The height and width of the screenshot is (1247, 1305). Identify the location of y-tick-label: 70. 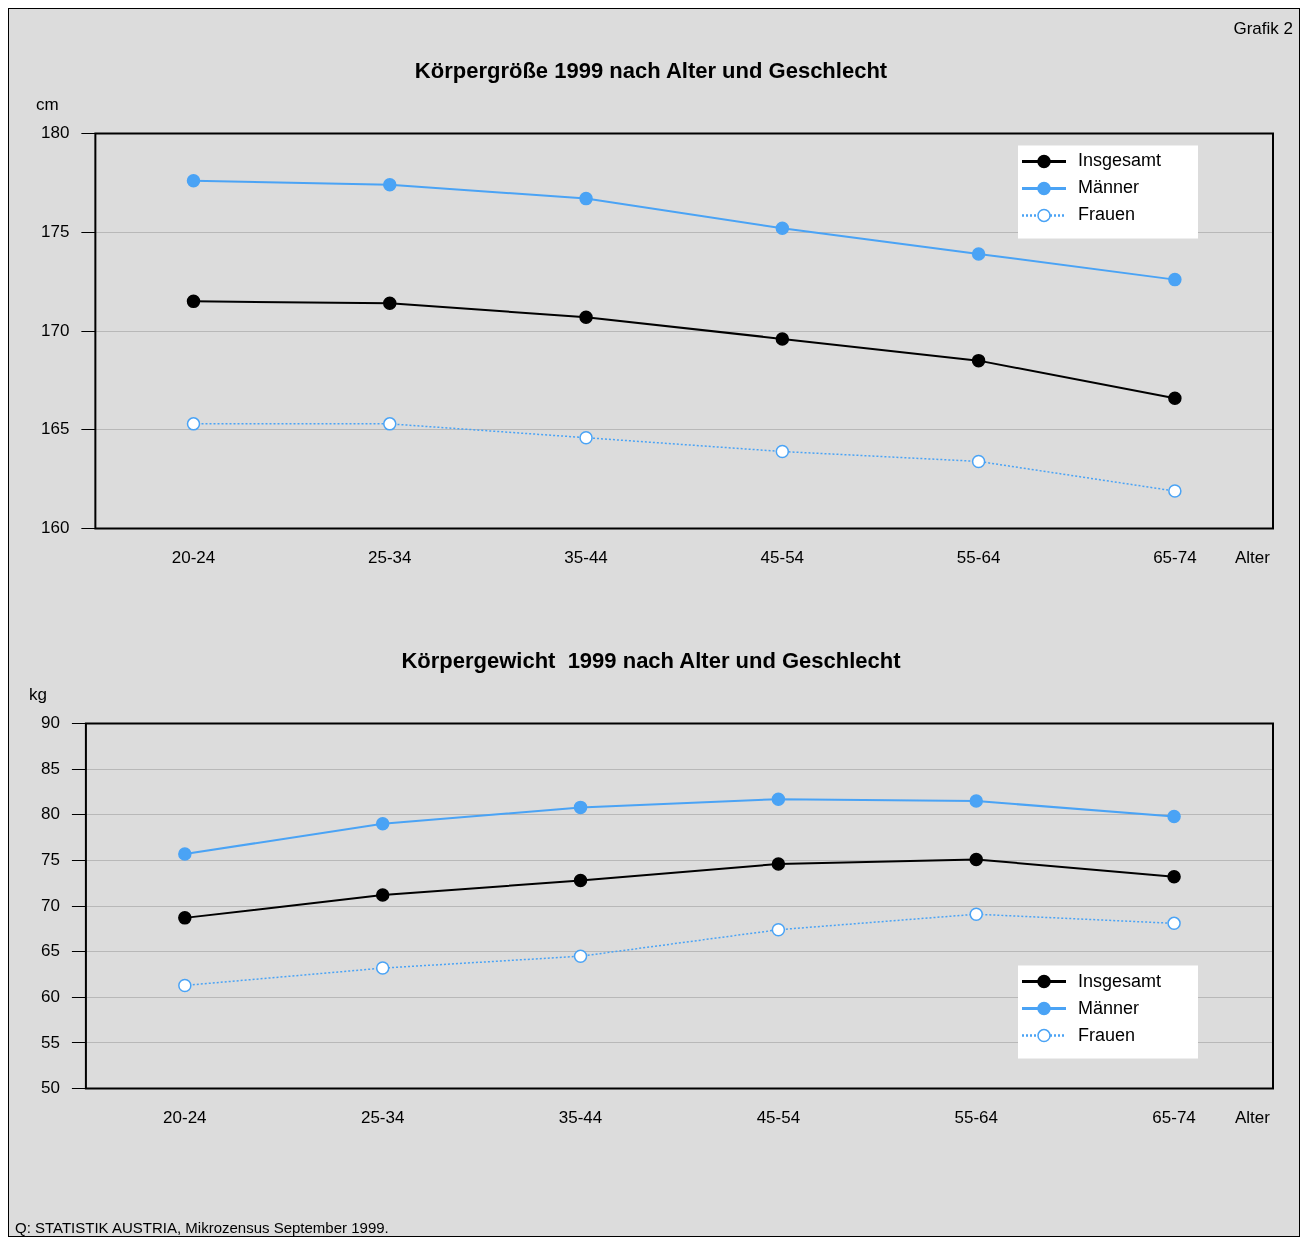
(50, 905).